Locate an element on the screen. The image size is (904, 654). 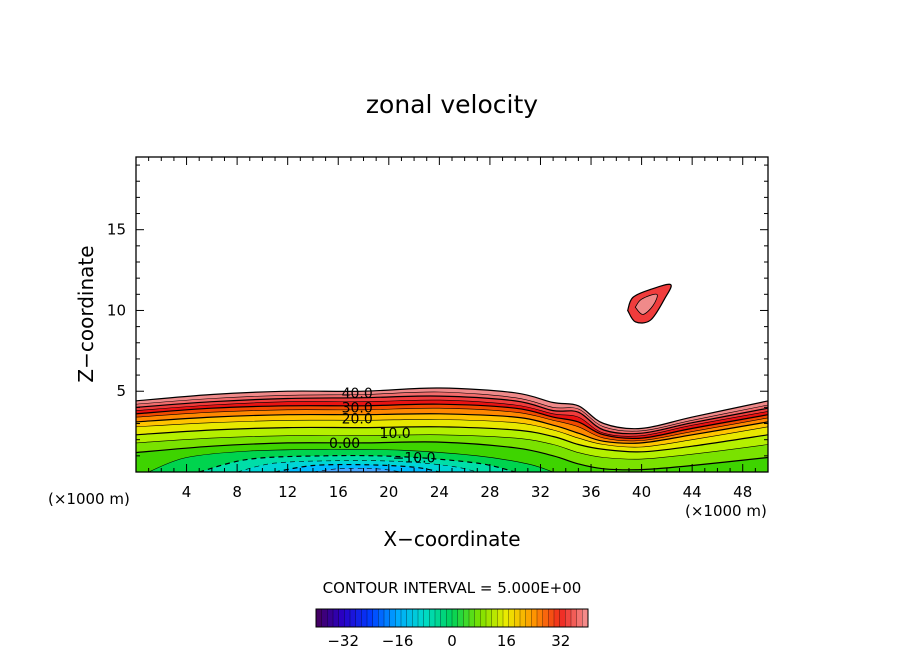
y-axis-label: Z−coordinate is located at coordinates (86, 313).